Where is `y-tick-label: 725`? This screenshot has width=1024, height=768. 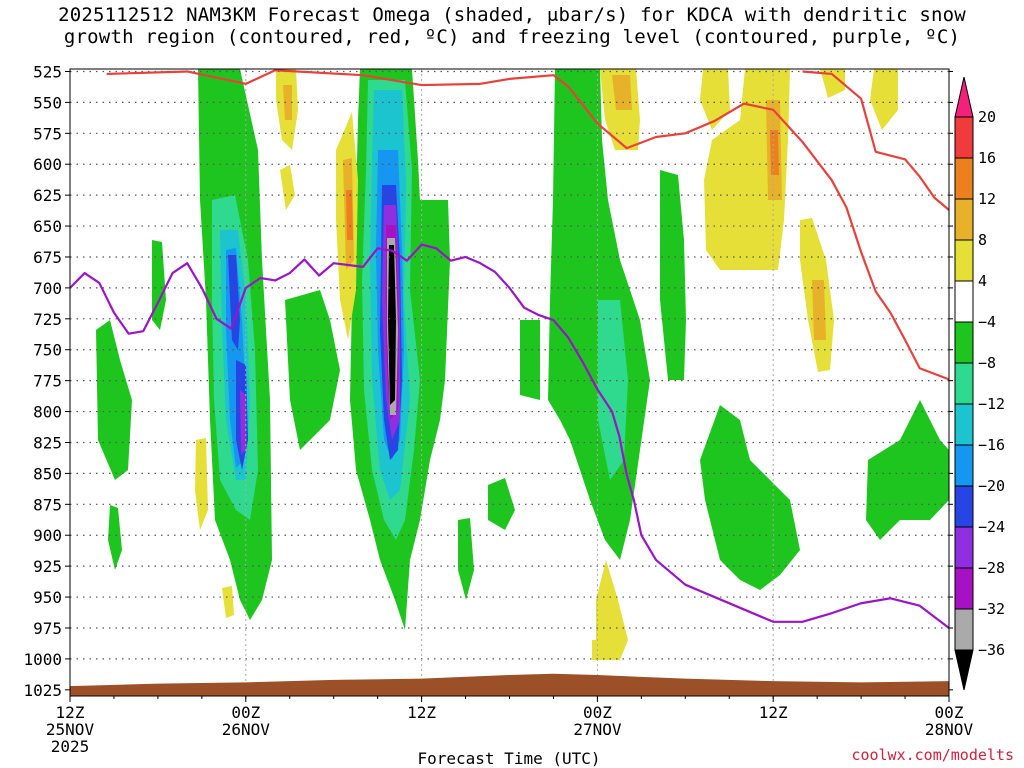 y-tick-label: 725 is located at coordinates (47, 319).